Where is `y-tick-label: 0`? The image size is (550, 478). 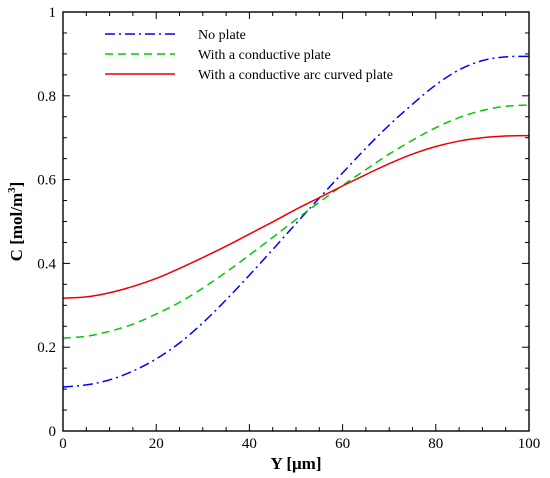
y-tick-label: 0 is located at coordinates (53, 432).